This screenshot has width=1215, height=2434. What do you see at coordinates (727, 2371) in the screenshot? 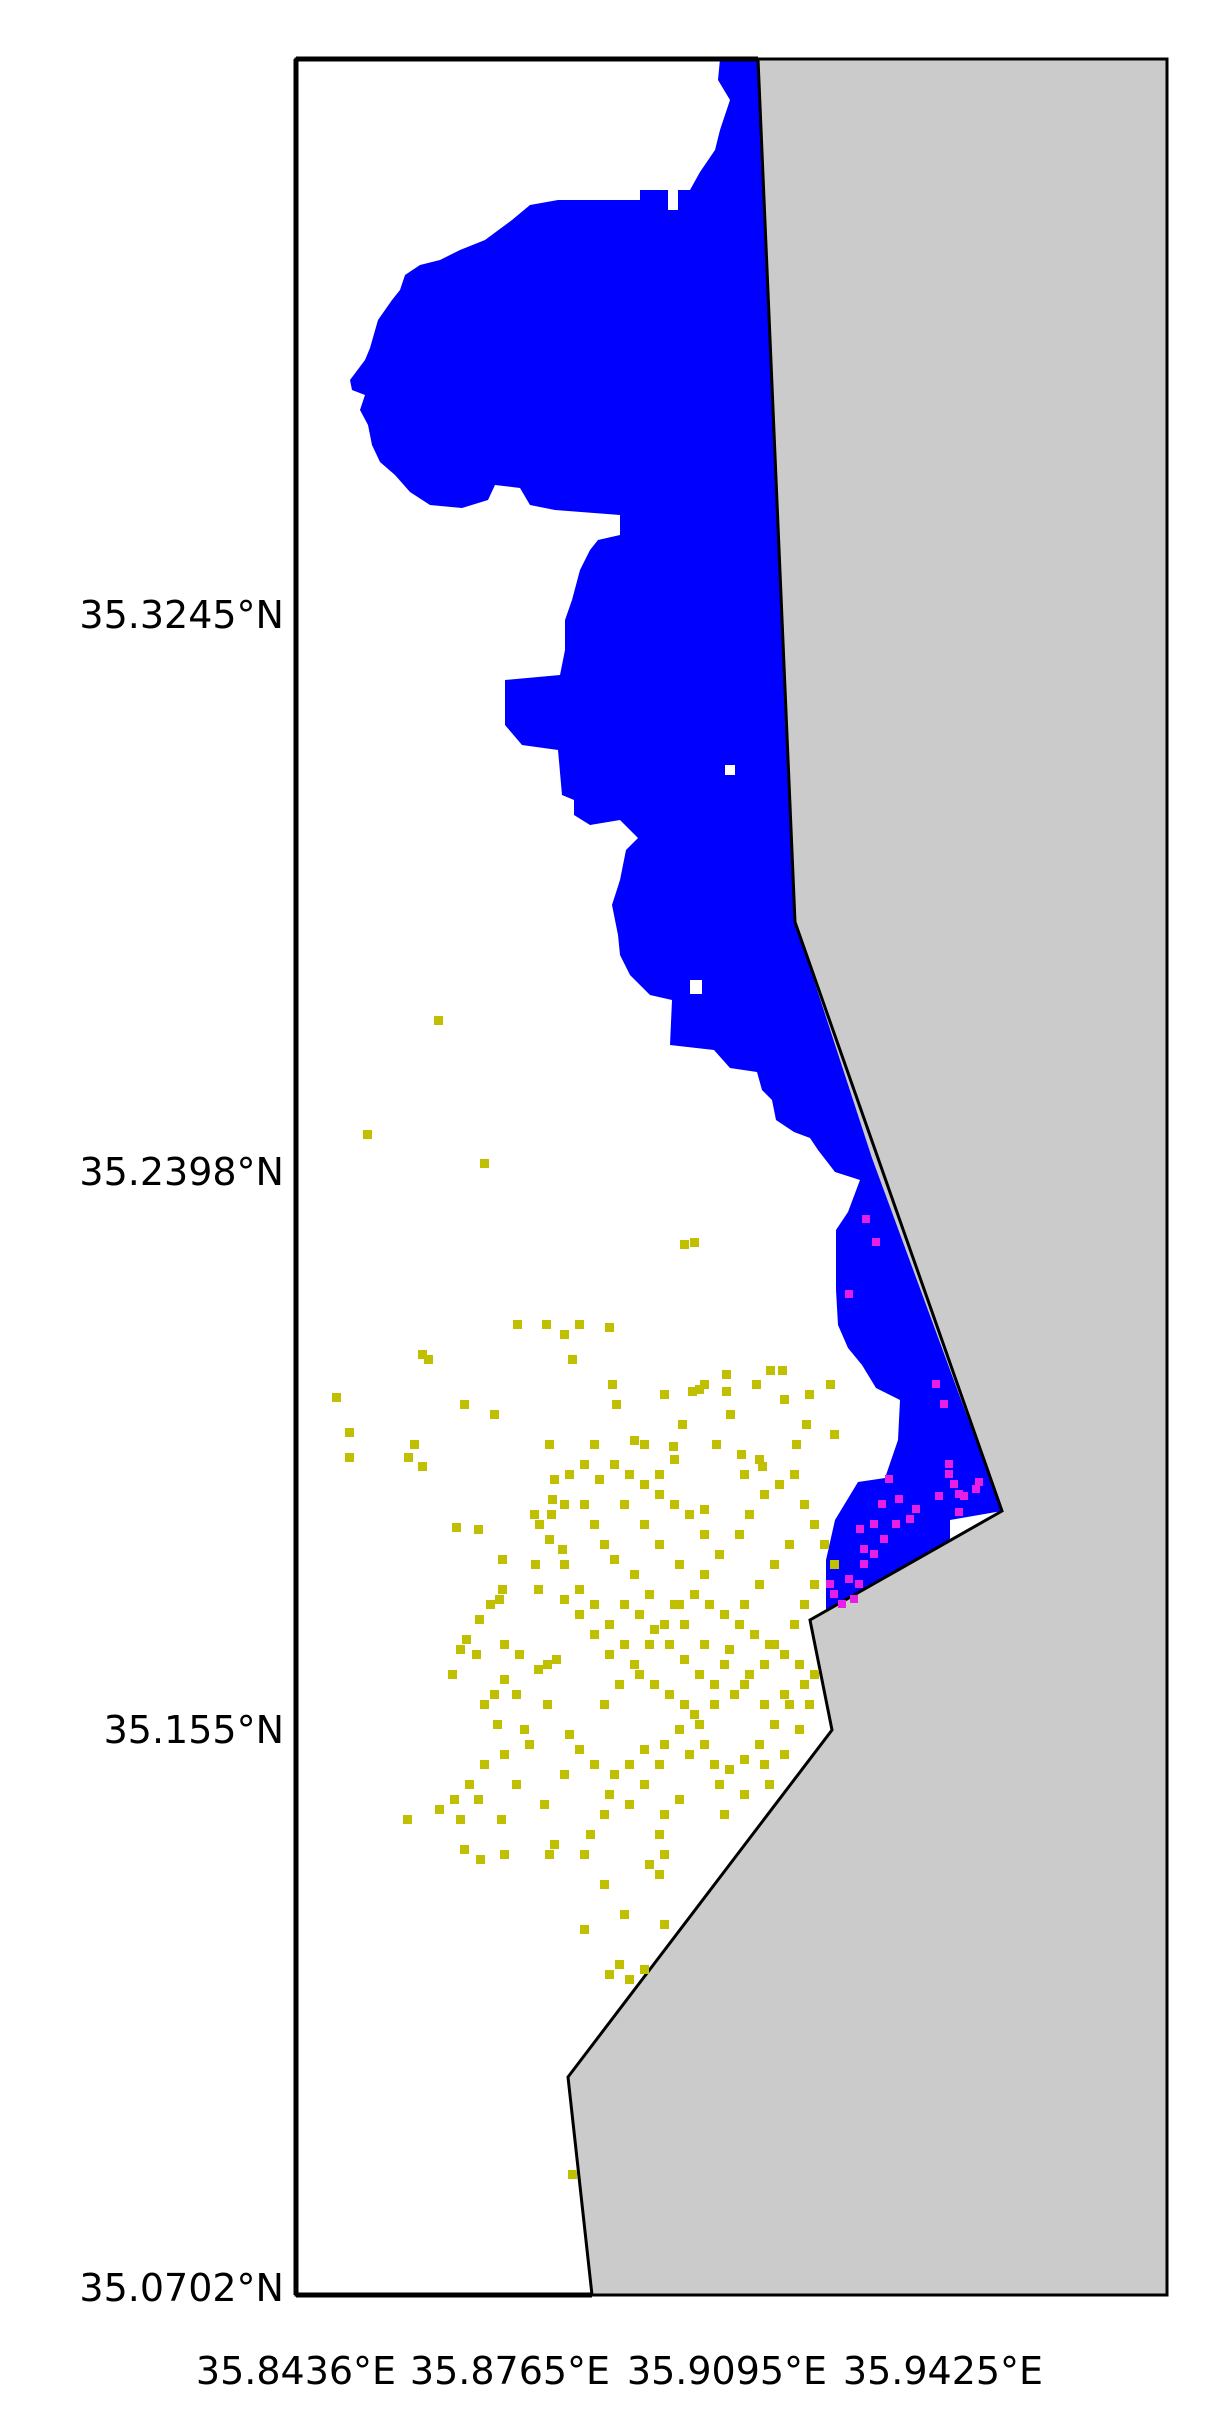
I see `lon-tick-label: 35.9095°E` at bounding box center [727, 2371].